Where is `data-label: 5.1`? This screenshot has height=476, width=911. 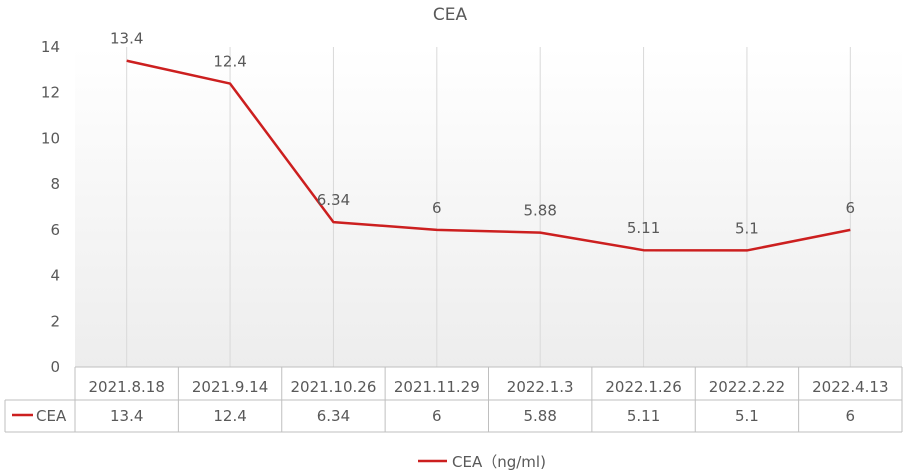
data-label: 5.1 is located at coordinates (747, 228).